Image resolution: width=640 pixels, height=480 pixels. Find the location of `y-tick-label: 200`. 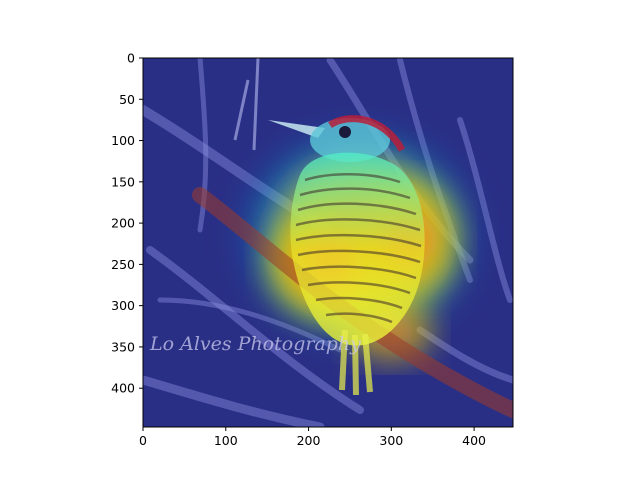

y-tick-label: 200 is located at coordinates (123, 223).